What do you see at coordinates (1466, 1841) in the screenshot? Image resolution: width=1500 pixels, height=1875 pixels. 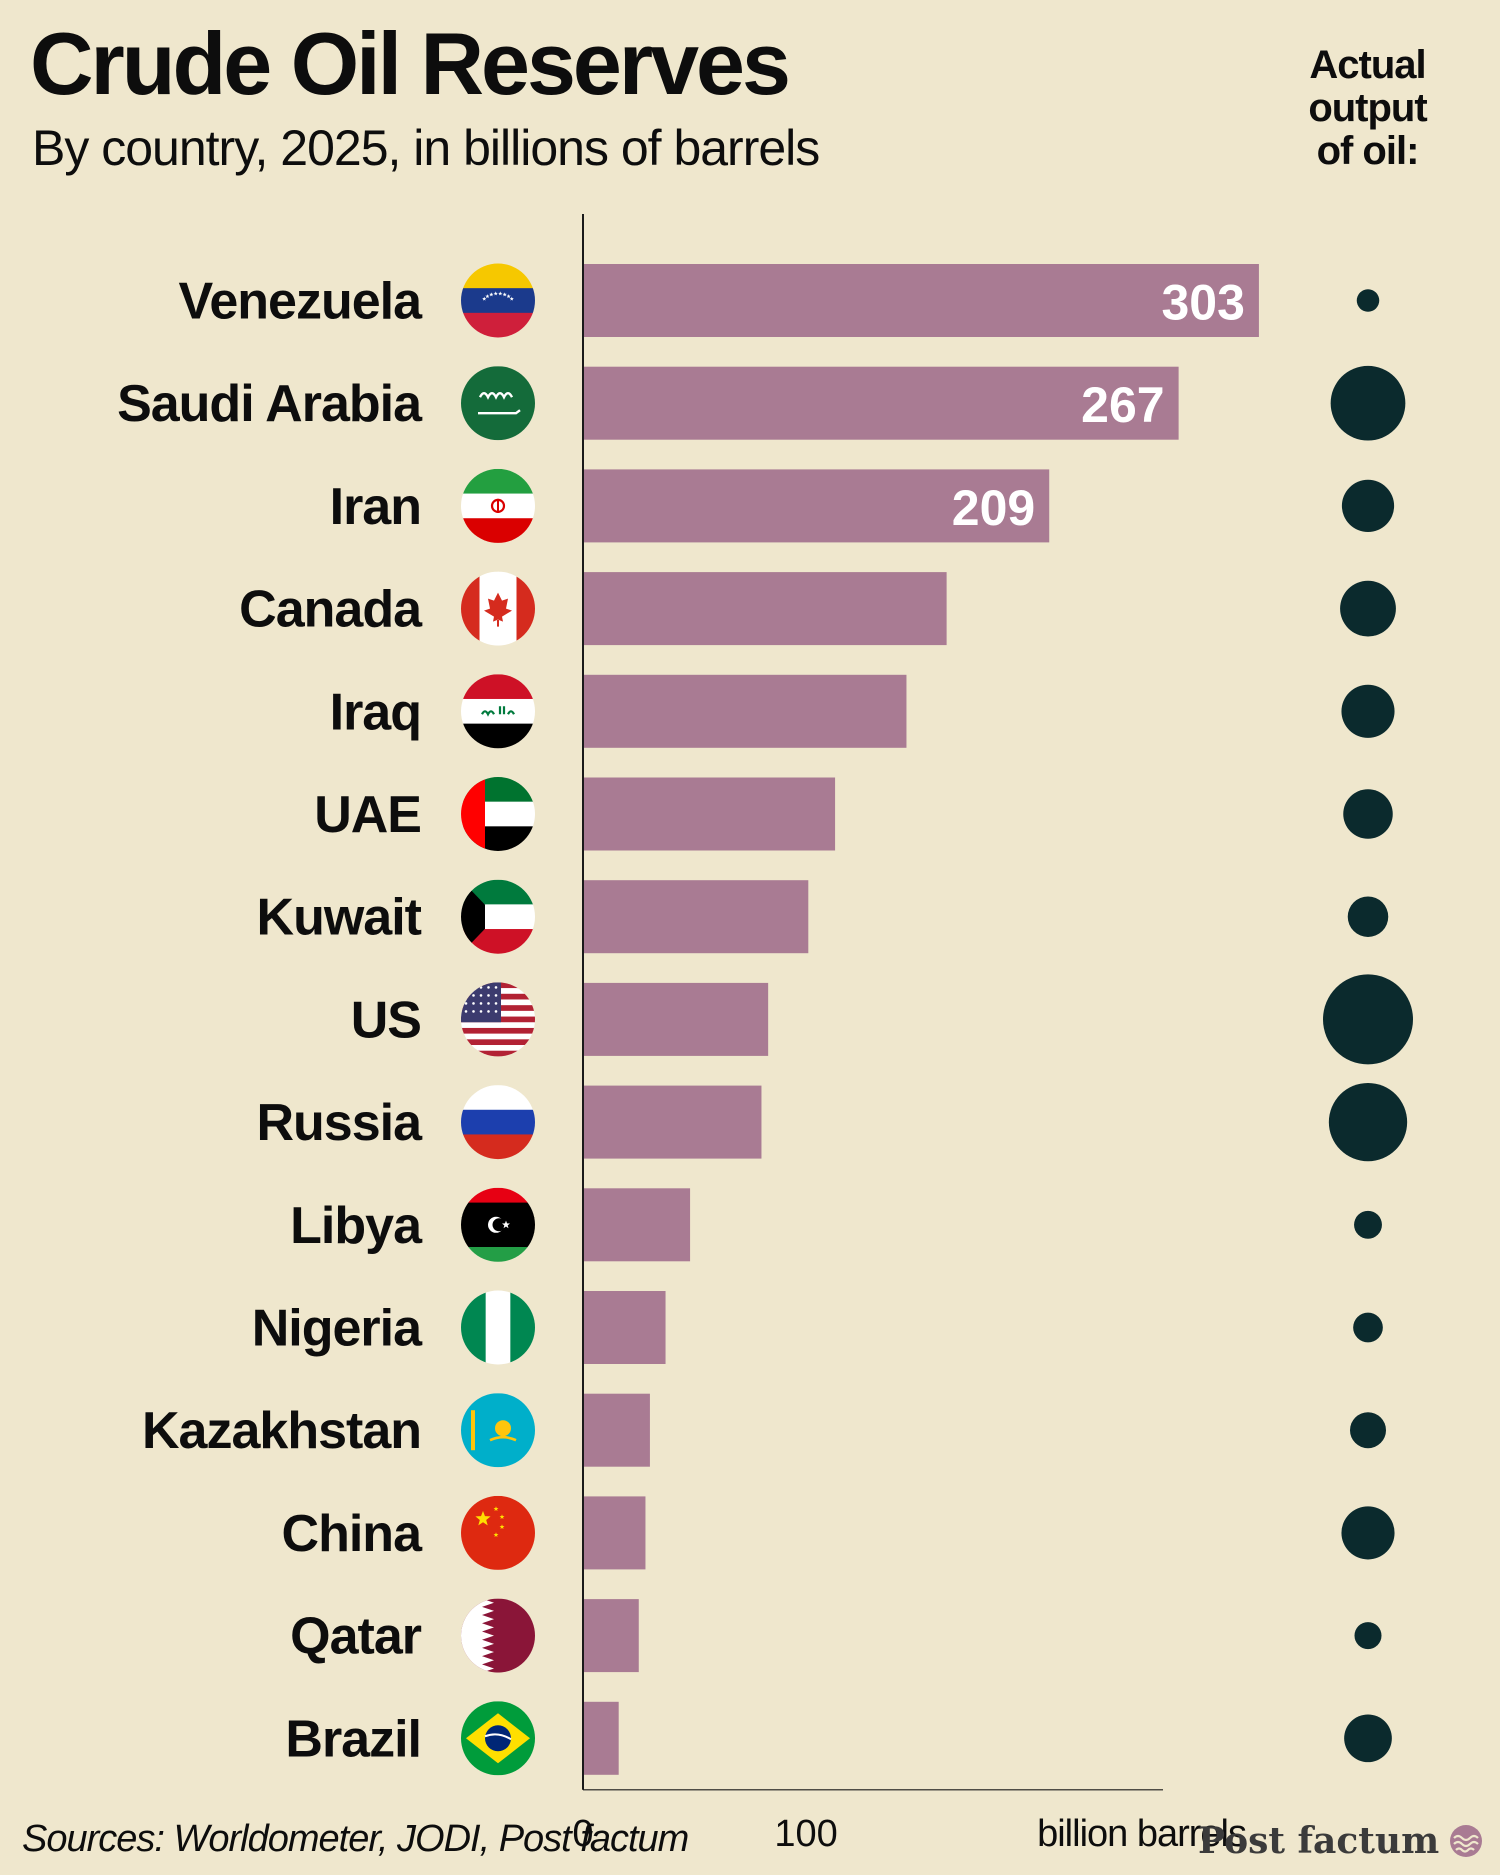 I see `wave-logo-icon` at bounding box center [1466, 1841].